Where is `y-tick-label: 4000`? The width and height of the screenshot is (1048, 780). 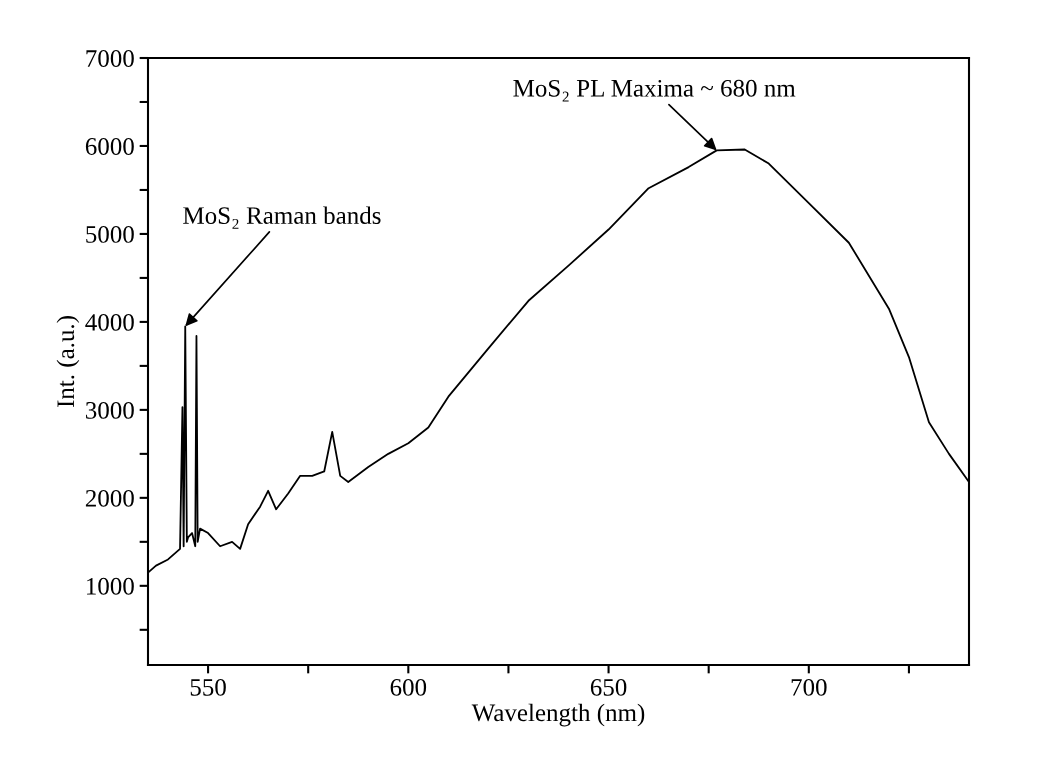
y-tick-label: 4000 is located at coordinates (109, 322).